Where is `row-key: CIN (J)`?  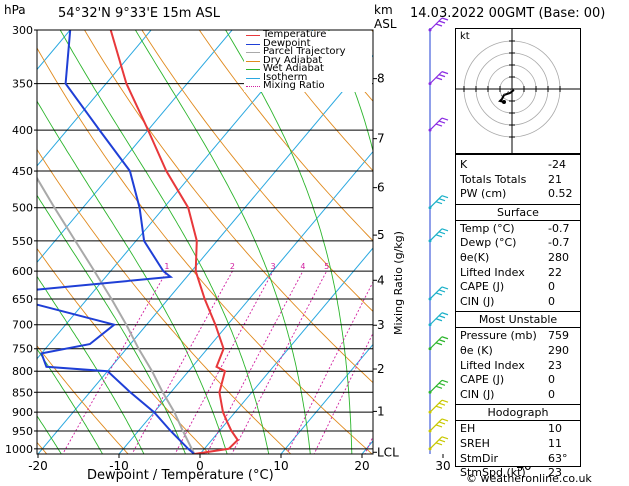 row-key: CIN (J) is located at coordinates (477, 301).